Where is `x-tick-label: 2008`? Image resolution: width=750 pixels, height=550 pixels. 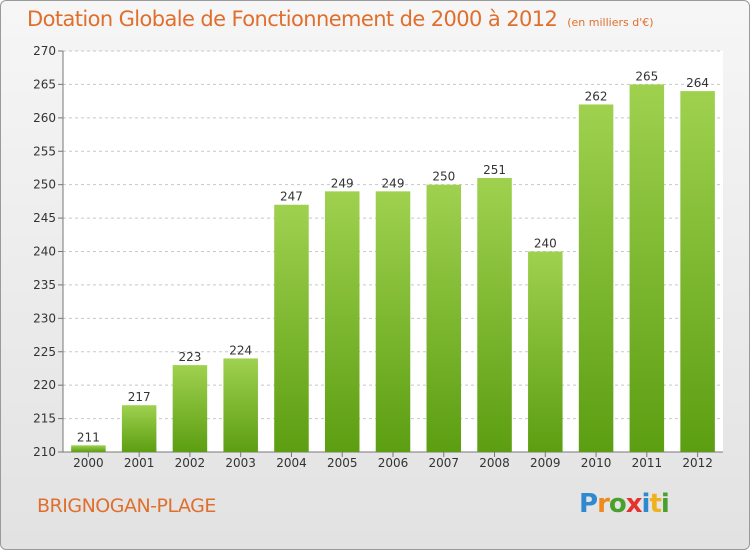
x-tick-label: 2008 is located at coordinates (494, 463).